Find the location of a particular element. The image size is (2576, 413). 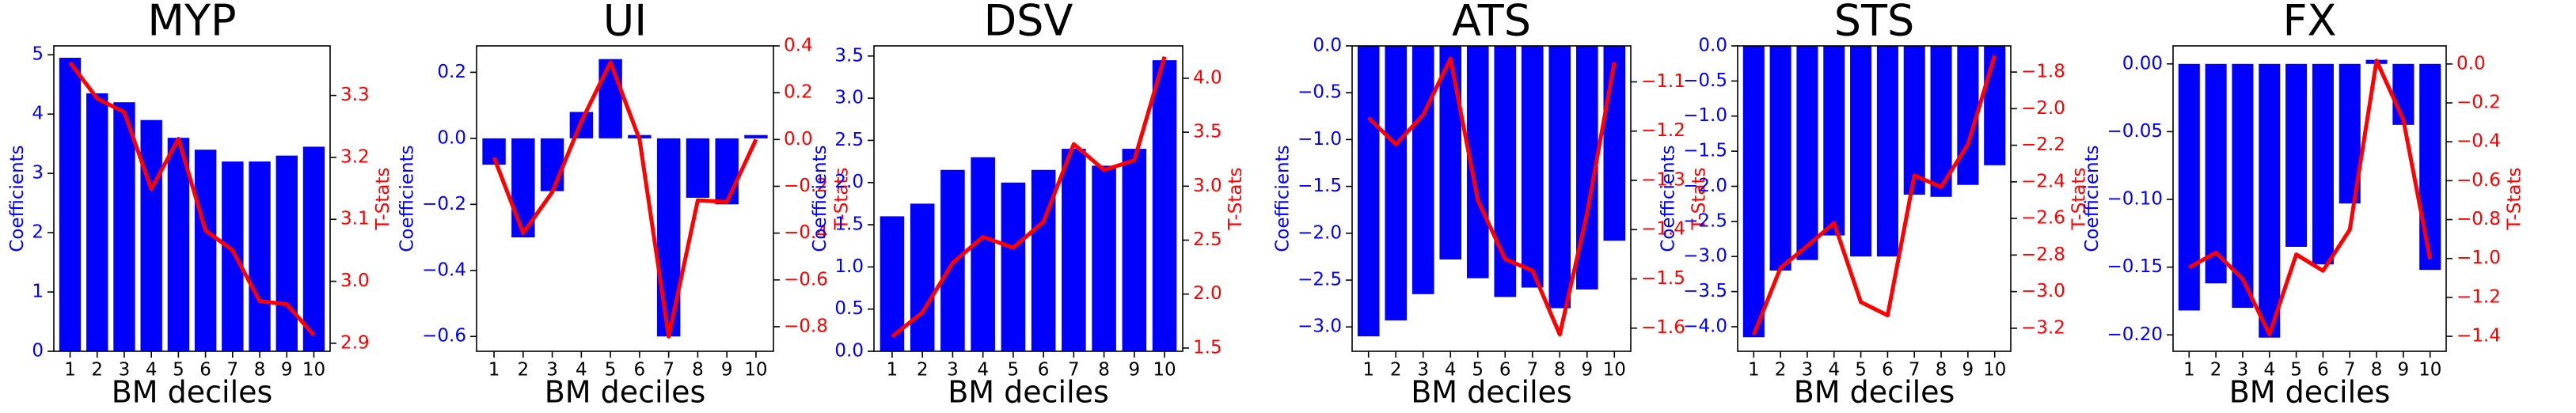

chart-title: MYP is located at coordinates (191, 23).